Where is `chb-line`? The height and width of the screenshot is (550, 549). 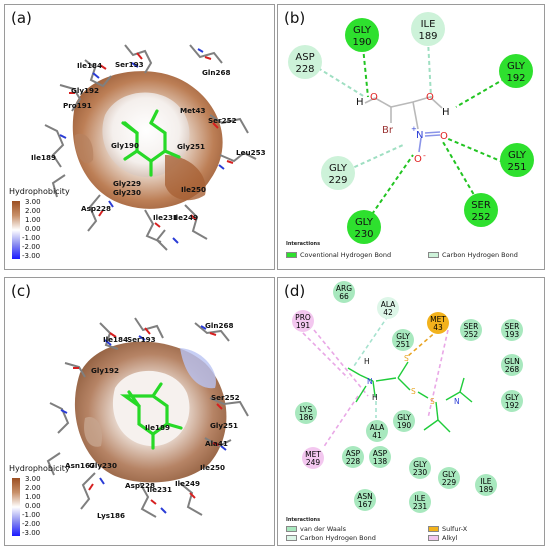
chb-line is located at coordinates (371, 341).